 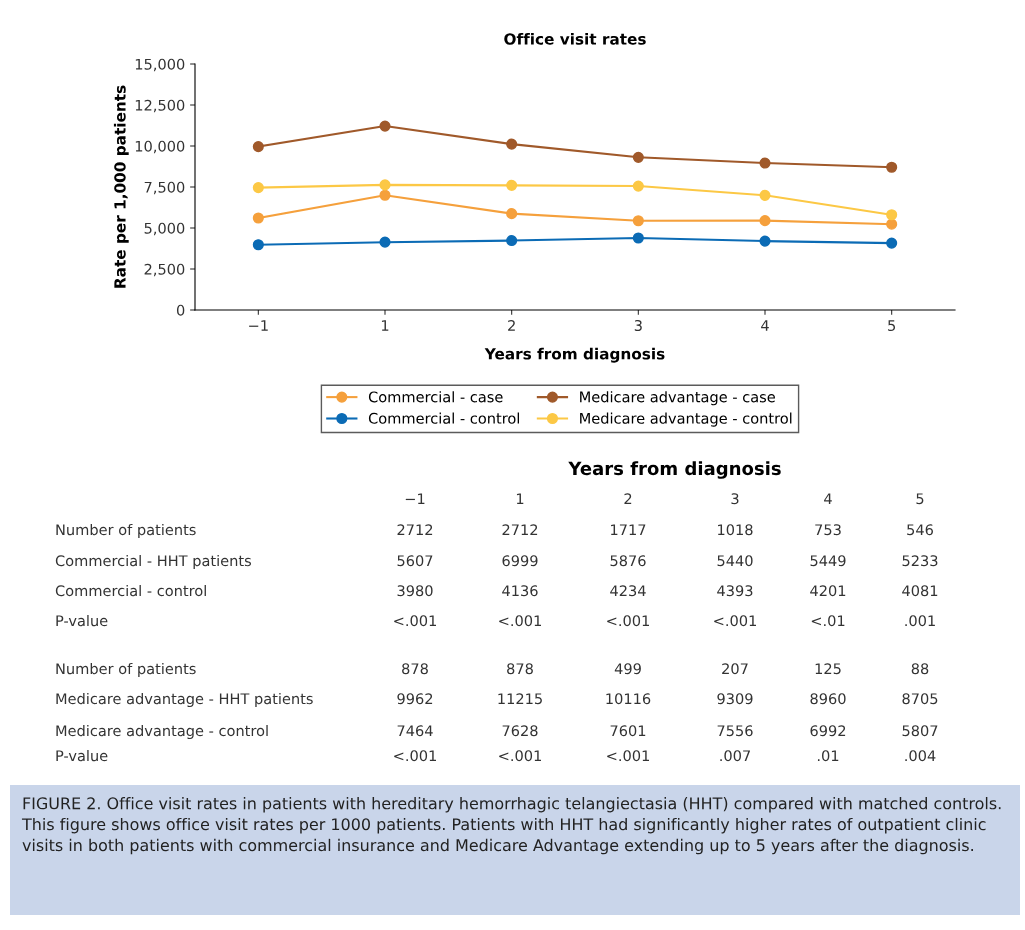 What do you see at coordinates (520, 591) in the screenshot?
I see `text: 4136` at bounding box center [520, 591].